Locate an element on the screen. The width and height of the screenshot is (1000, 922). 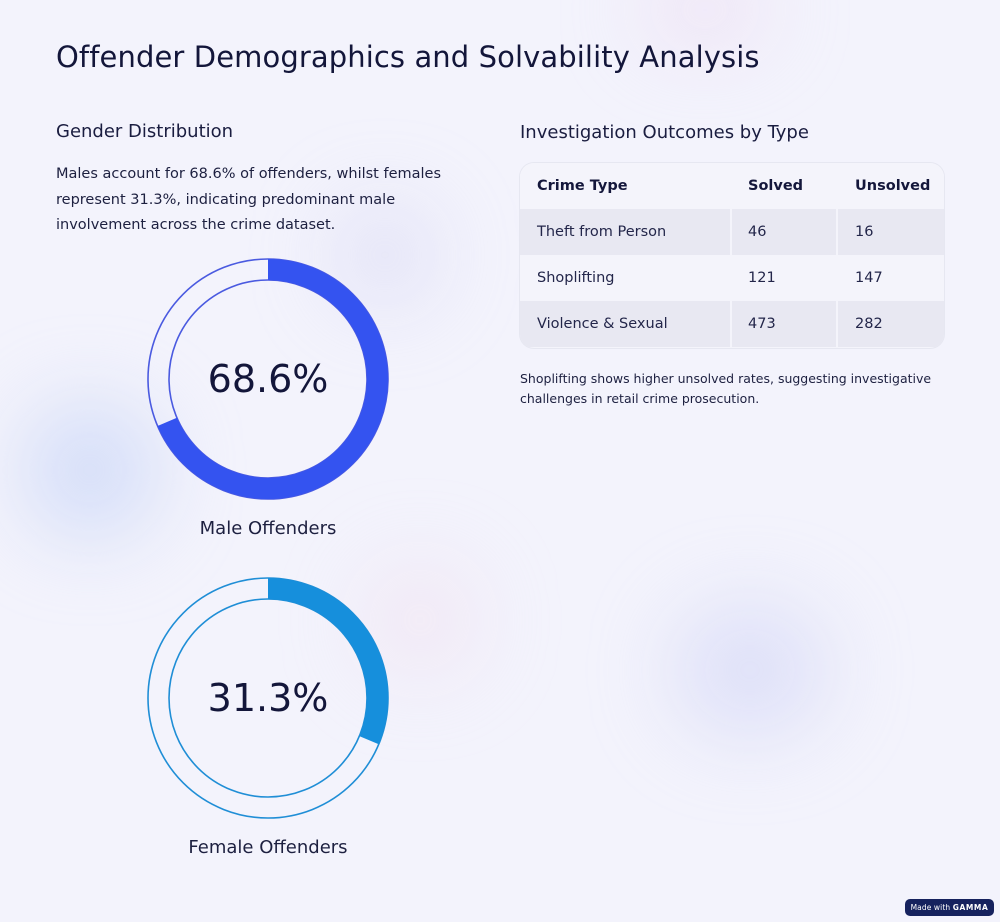
table-cell-crime-type: Theft from Person is located at coordinates (625, 232).